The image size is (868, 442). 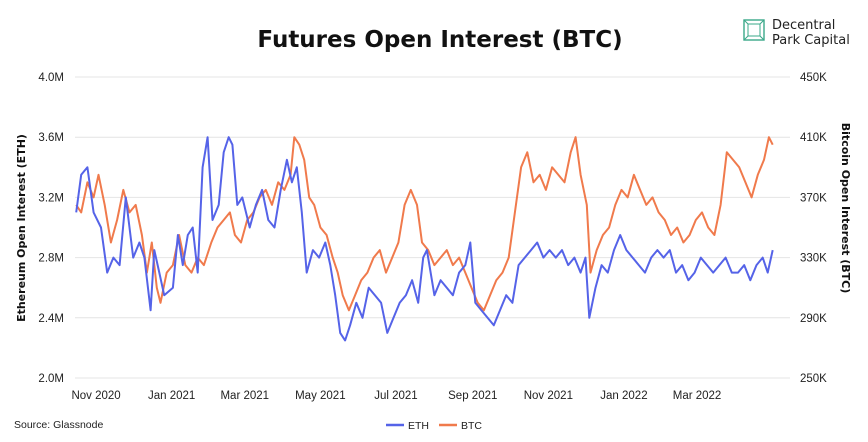 What do you see at coordinates (95, 396) in the screenshot?
I see `x-tick-label: Nov 2020` at bounding box center [95, 396].